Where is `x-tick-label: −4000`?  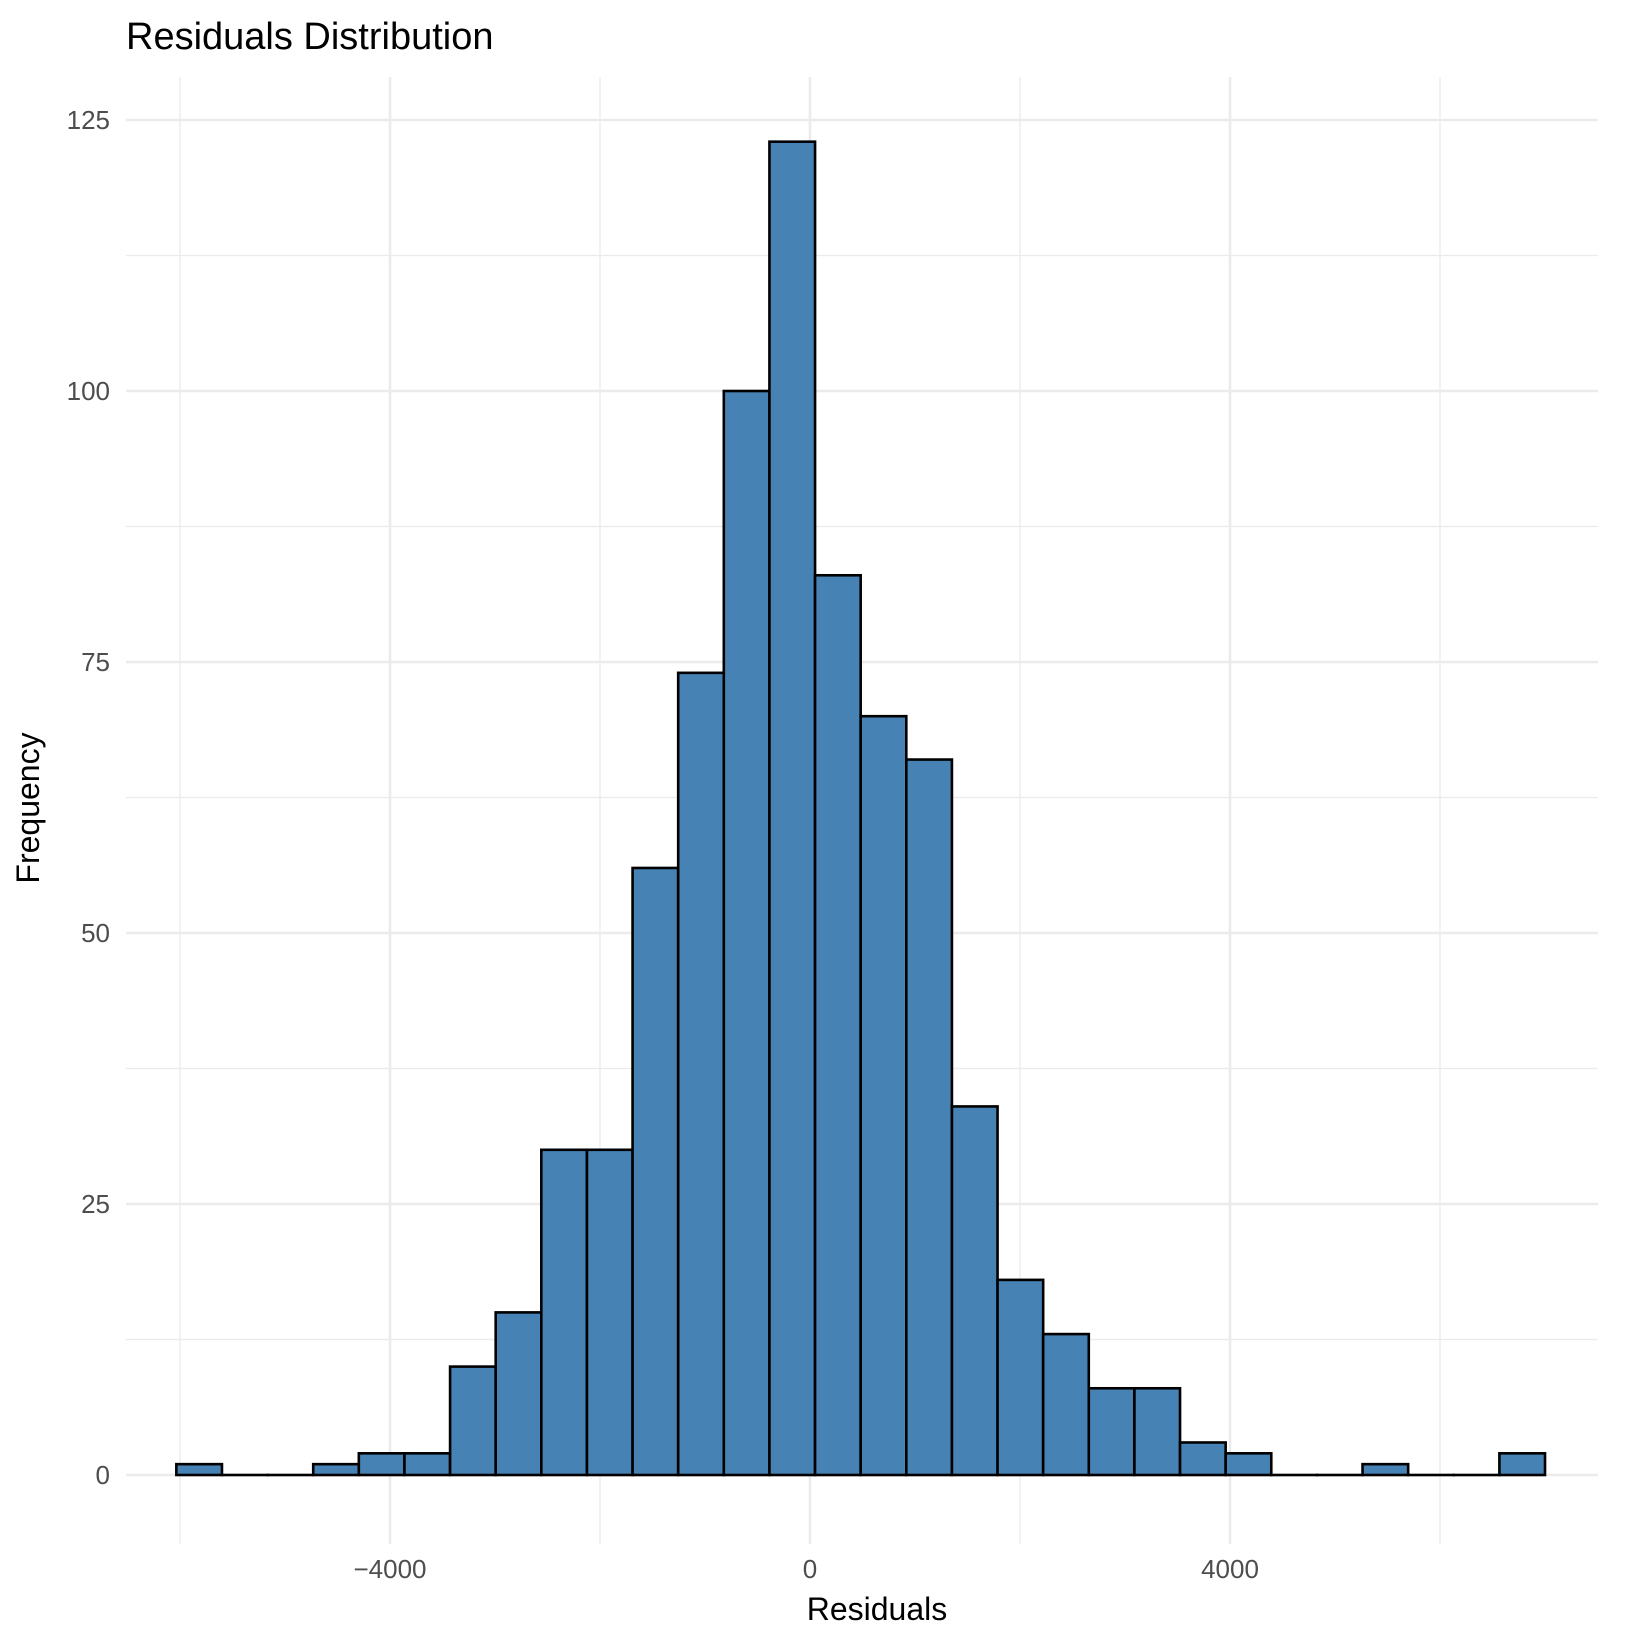
x-tick-label: −4000 is located at coordinates (389, 1569).